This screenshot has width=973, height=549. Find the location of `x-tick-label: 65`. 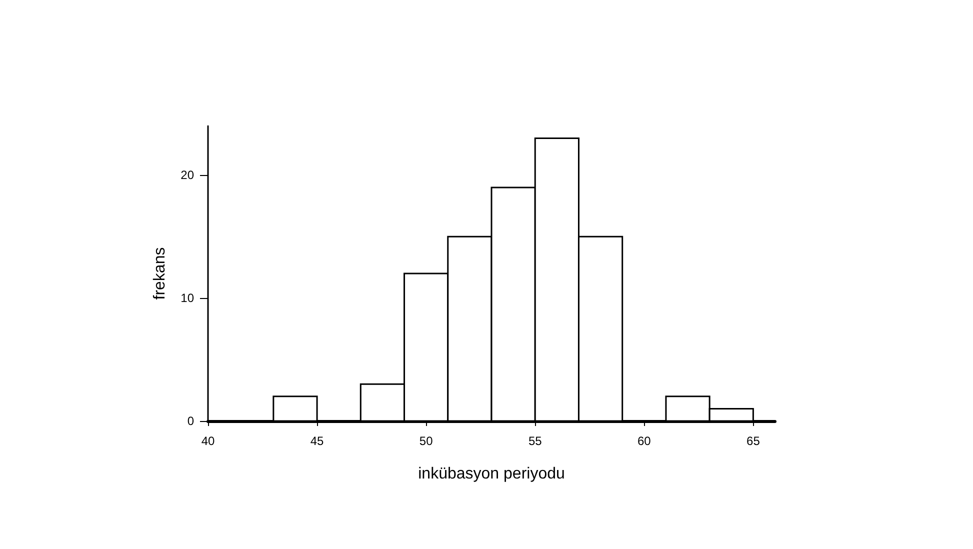

x-tick-label: 65 is located at coordinates (753, 441).